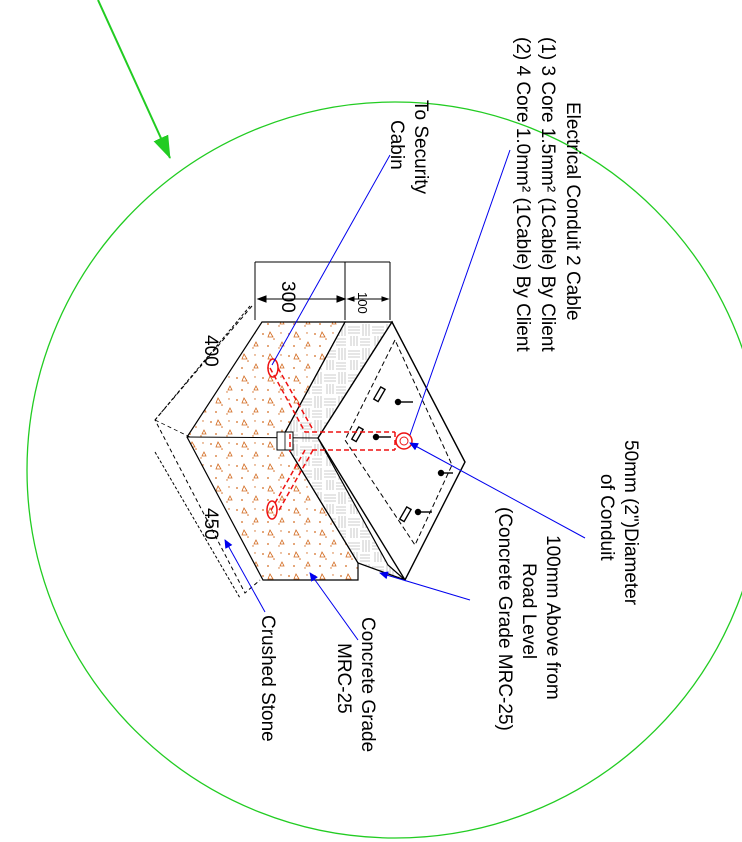  What do you see at coordinates (572, 211) in the screenshot?
I see `conduit-label-line1: Electrical Conduit 2 Cable` at bounding box center [572, 211].